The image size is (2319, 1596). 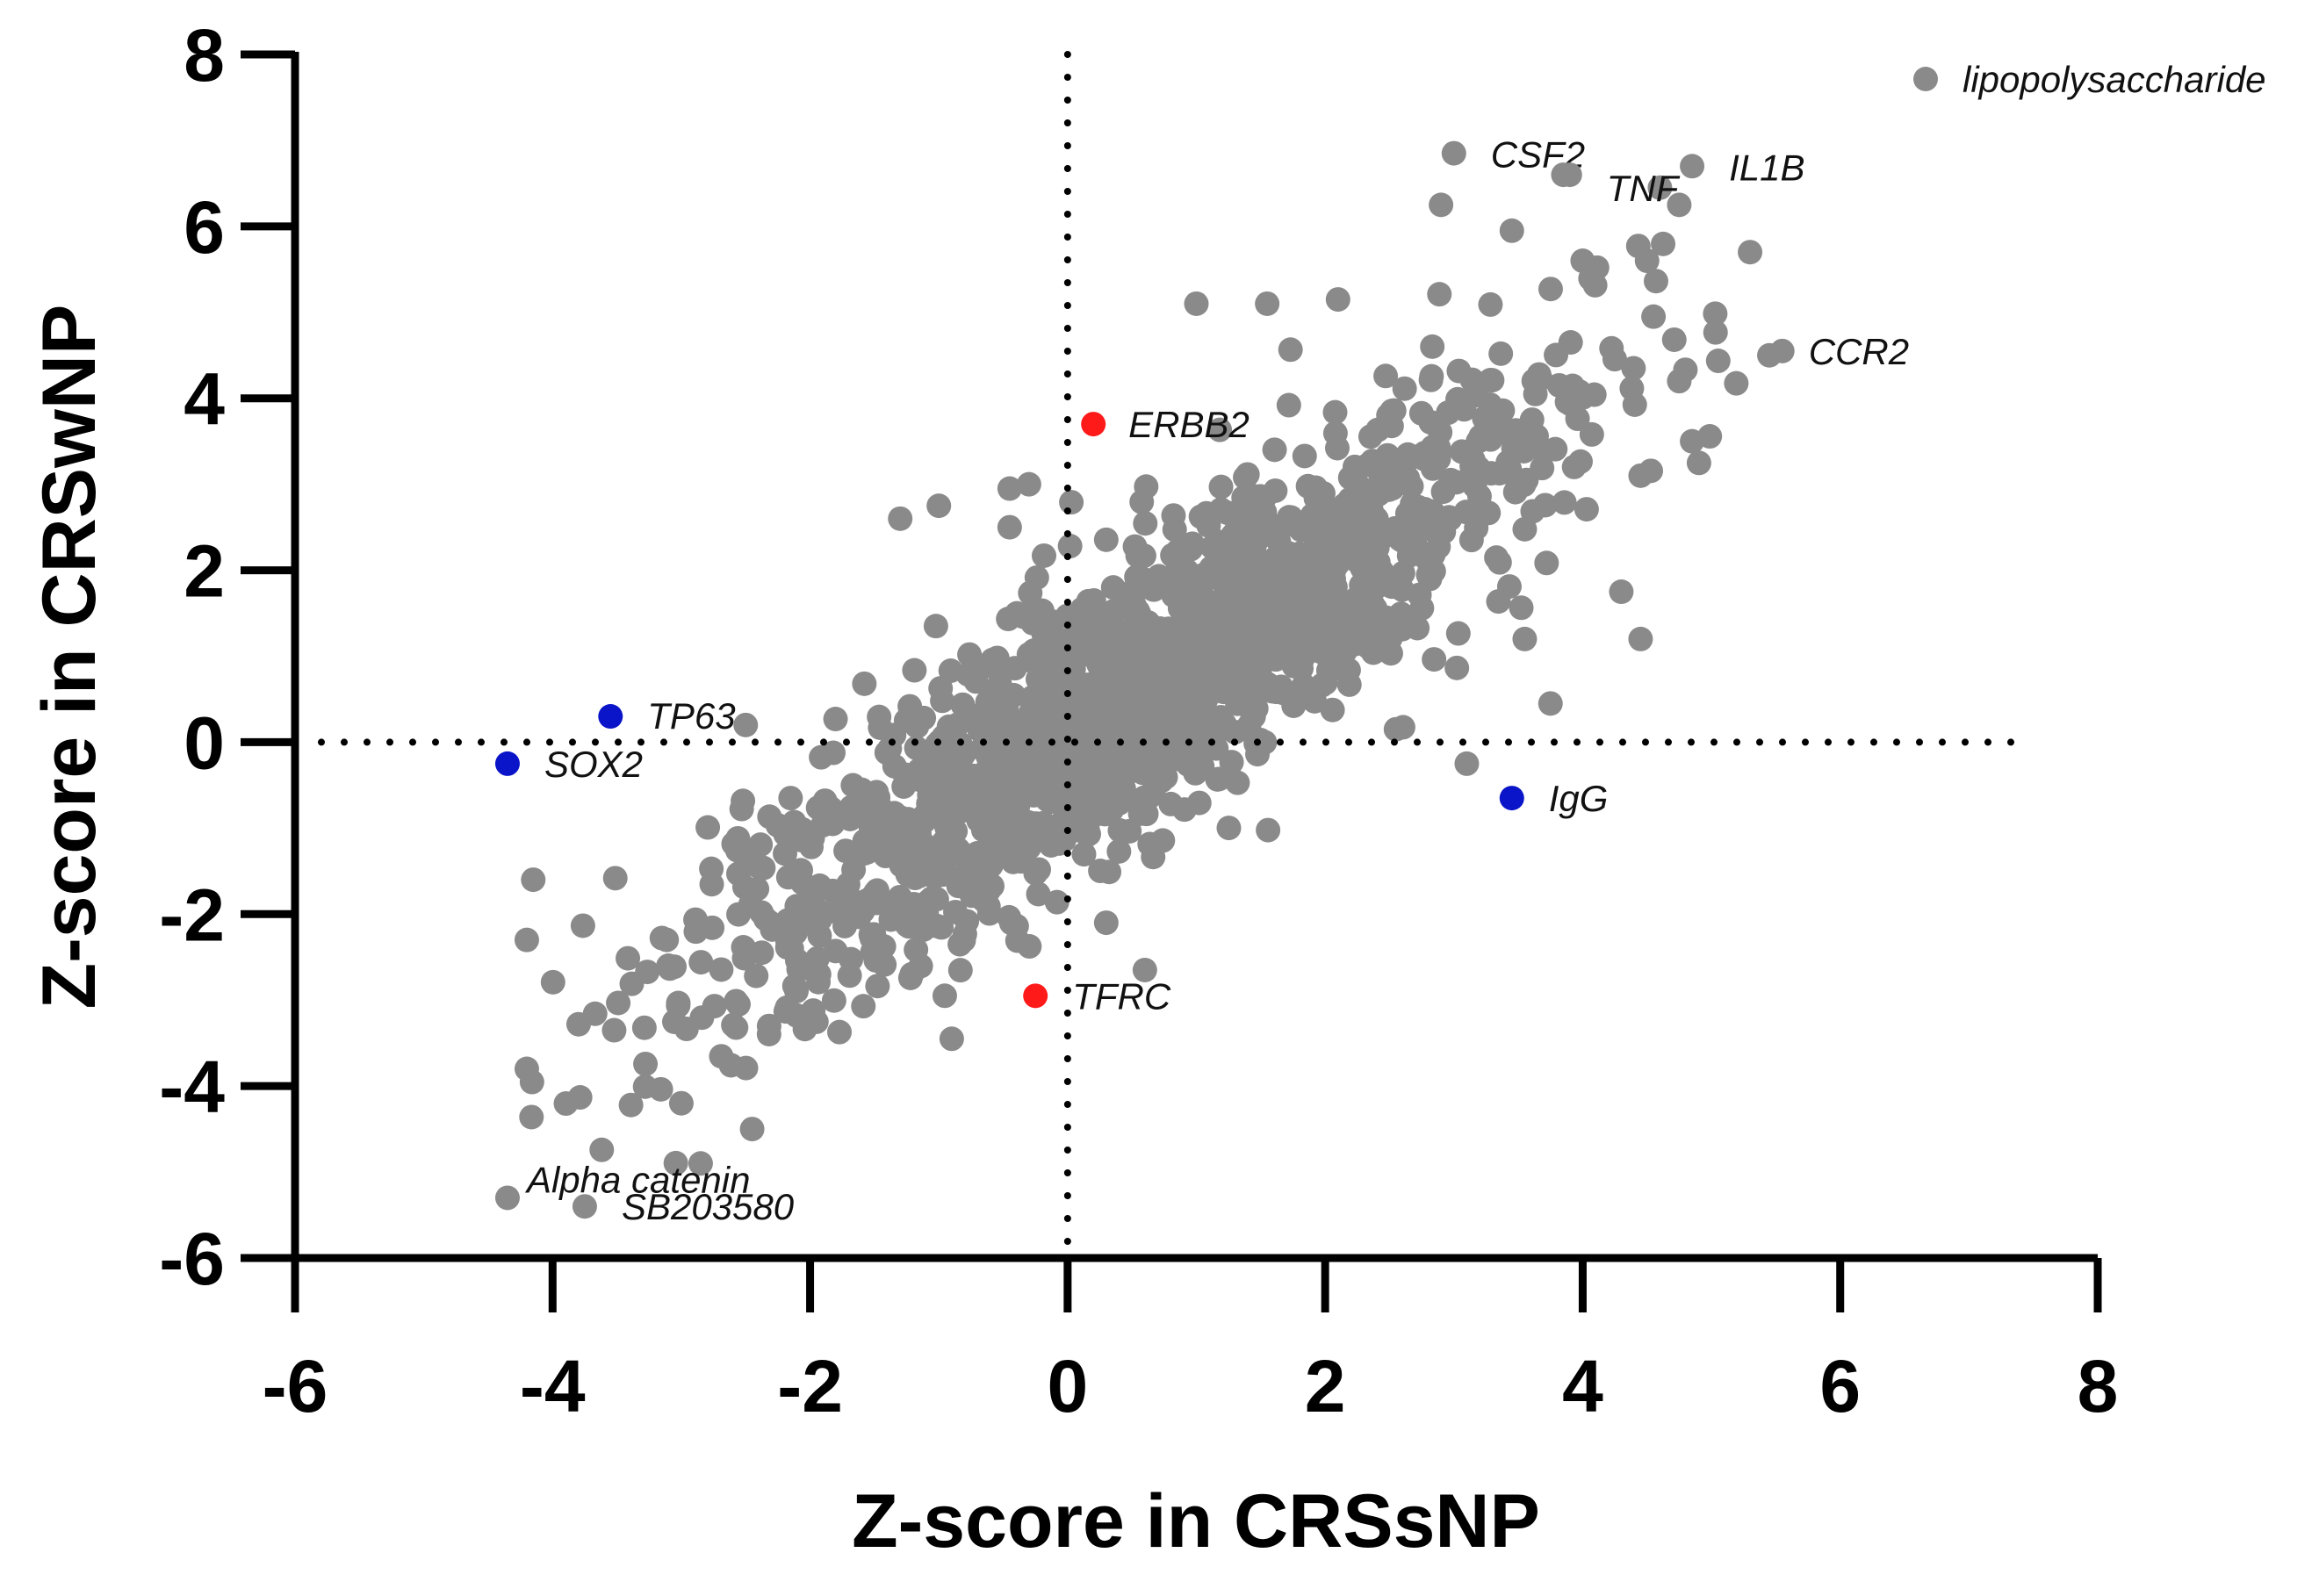 What do you see at coordinates (637, 1179) in the screenshot?
I see `point-label: Alpha catenin` at bounding box center [637, 1179].